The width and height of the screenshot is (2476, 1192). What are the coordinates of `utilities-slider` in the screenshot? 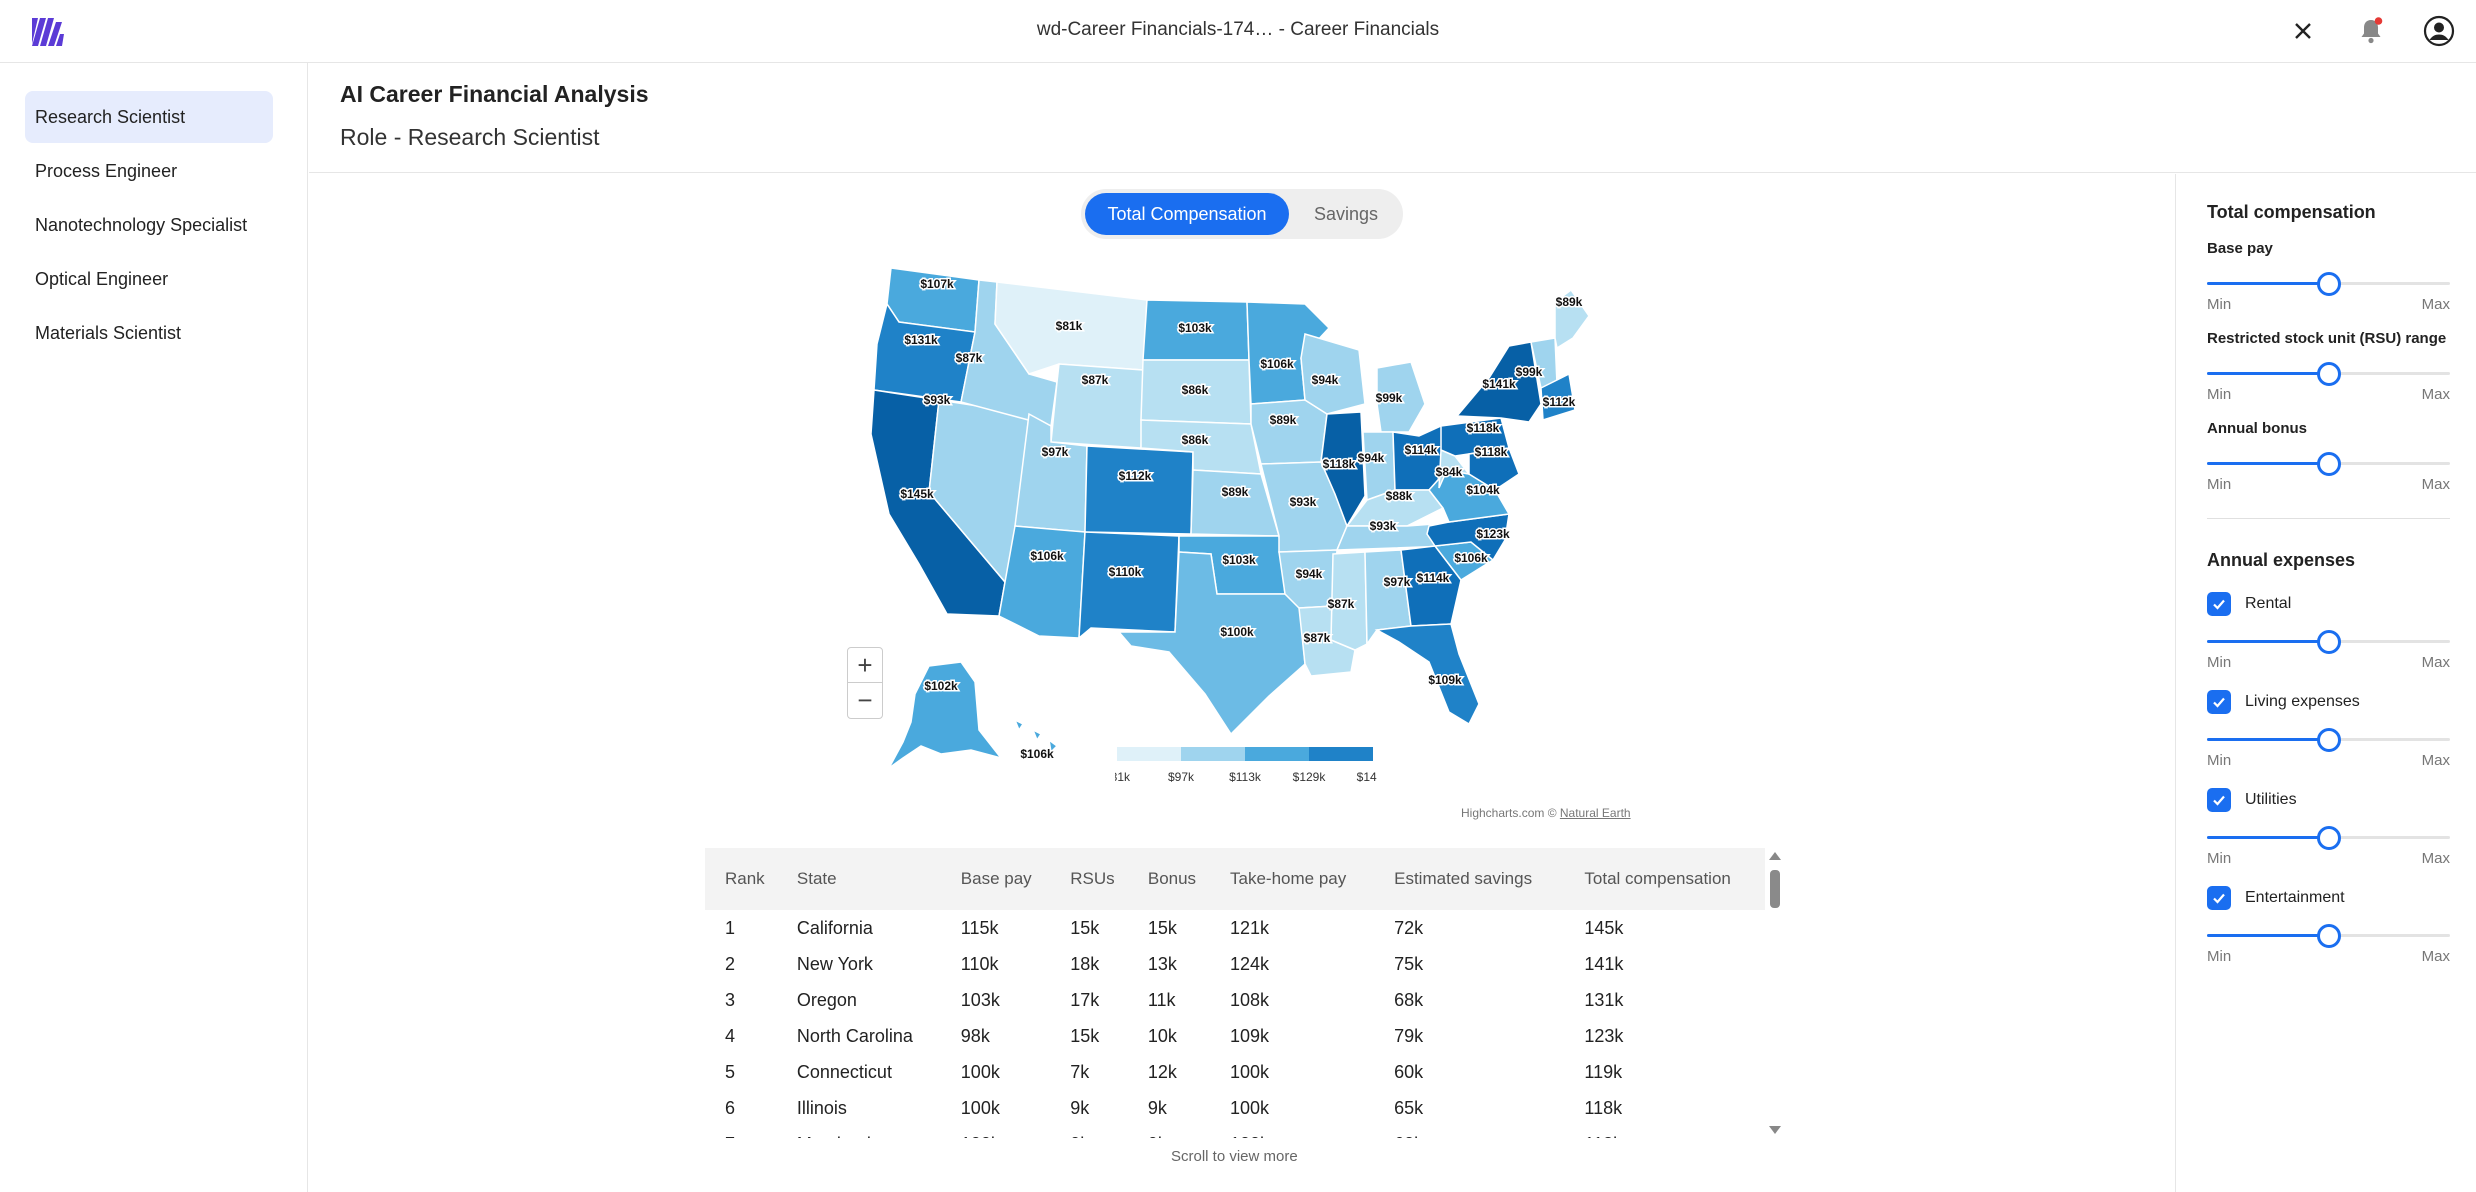 It's located at (2328, 837).